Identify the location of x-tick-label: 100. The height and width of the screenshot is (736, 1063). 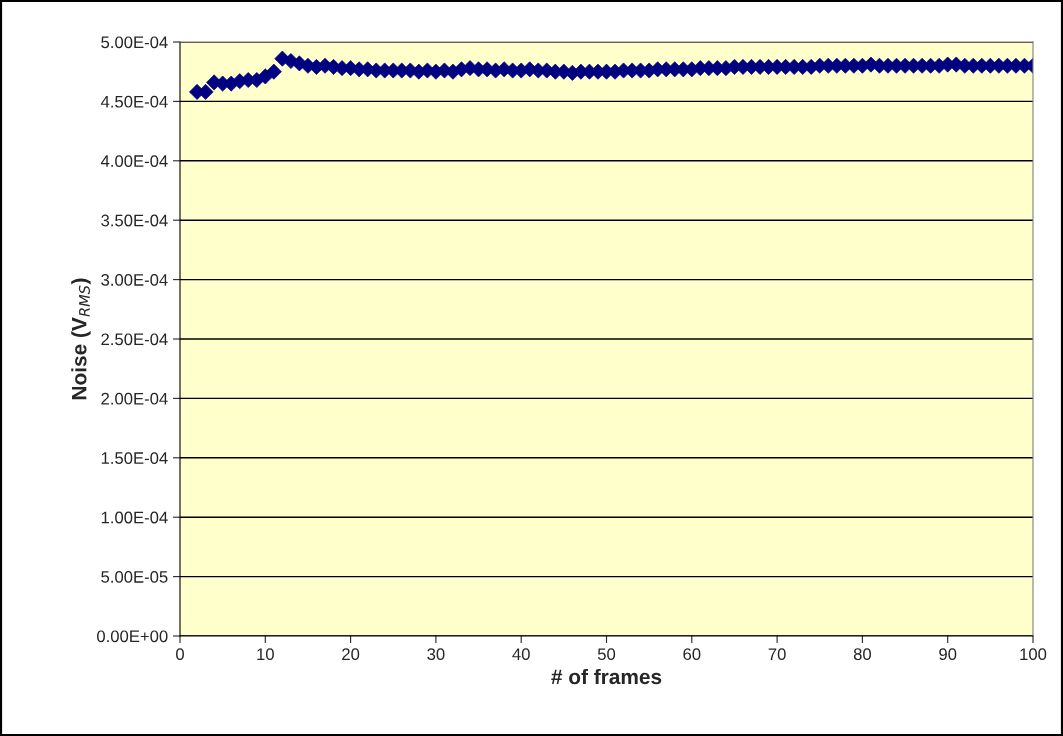
(1033, 654).